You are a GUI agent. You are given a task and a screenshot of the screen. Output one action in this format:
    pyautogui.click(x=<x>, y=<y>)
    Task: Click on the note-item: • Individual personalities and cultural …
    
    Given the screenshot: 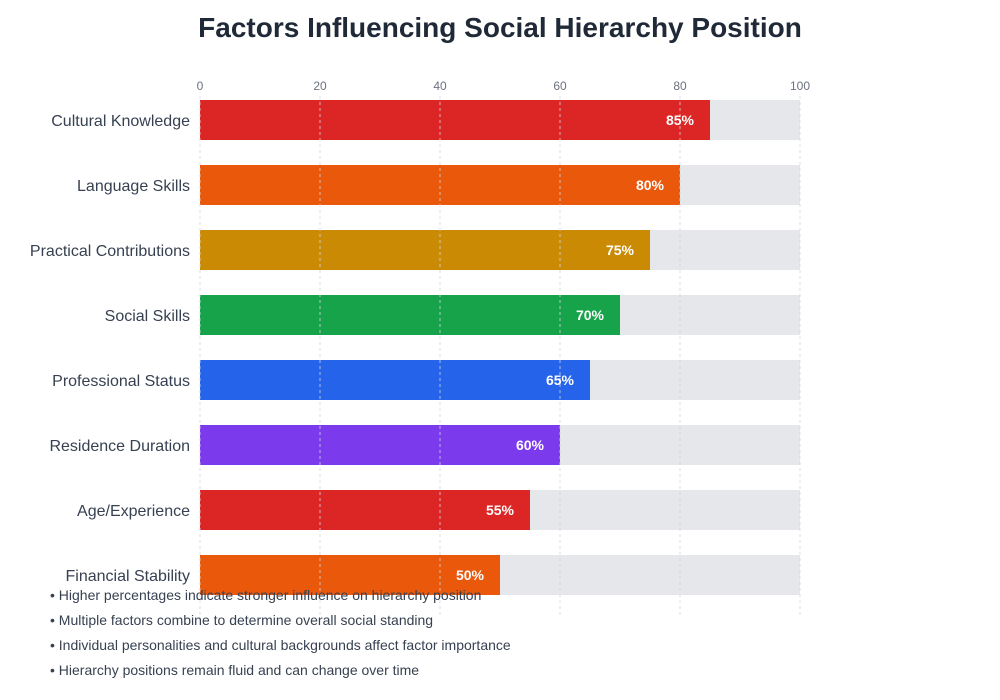 What is the action you would take?
    pyautogui.click(x=280, y=645)
    